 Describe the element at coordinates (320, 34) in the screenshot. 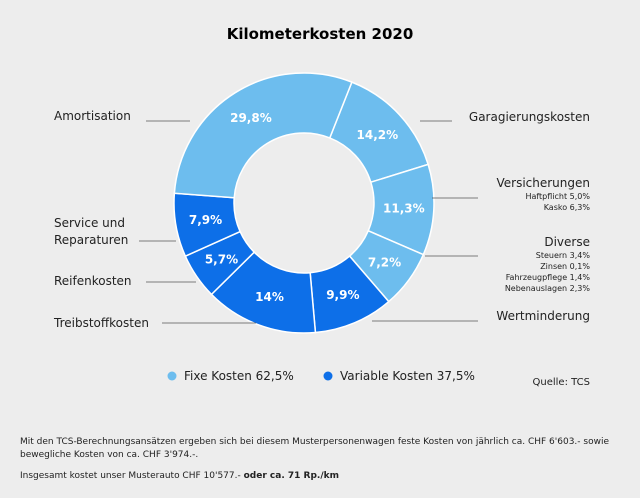

I see `chart-title: Kilometerkosten 2020` at that location.